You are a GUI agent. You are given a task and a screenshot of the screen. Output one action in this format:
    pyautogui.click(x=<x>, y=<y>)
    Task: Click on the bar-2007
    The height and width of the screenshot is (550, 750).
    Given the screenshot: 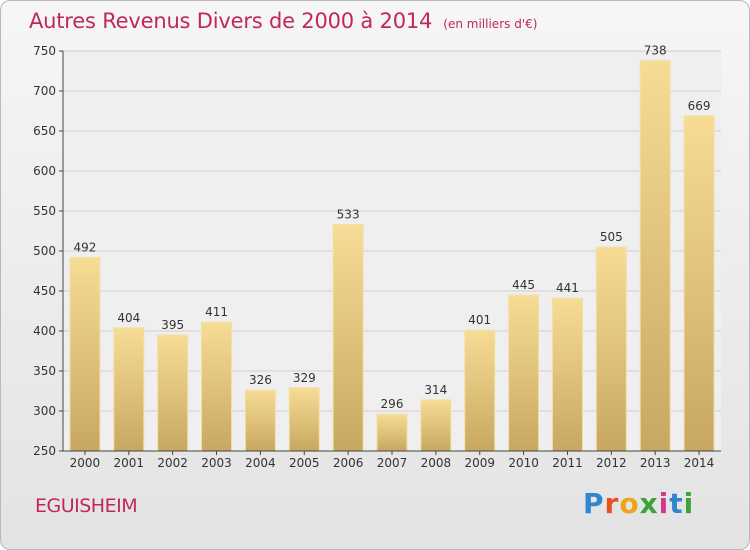 What is the action you would take?
    pyautogui.click(x=392, y=432)
    